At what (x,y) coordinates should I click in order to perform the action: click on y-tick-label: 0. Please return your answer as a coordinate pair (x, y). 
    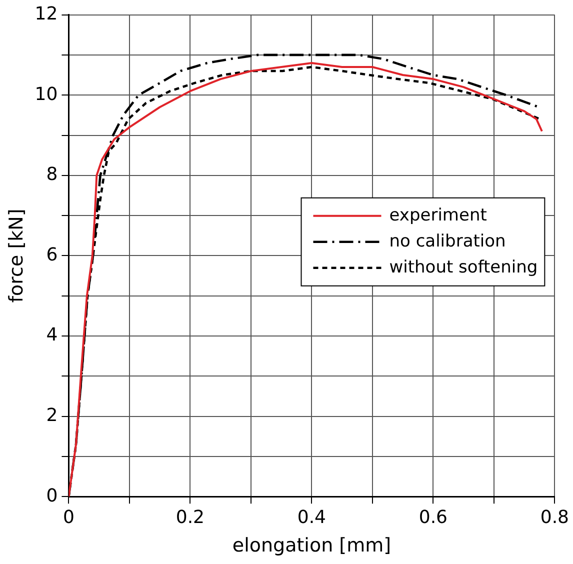
    Looking at the image, I should click on (52, 495).